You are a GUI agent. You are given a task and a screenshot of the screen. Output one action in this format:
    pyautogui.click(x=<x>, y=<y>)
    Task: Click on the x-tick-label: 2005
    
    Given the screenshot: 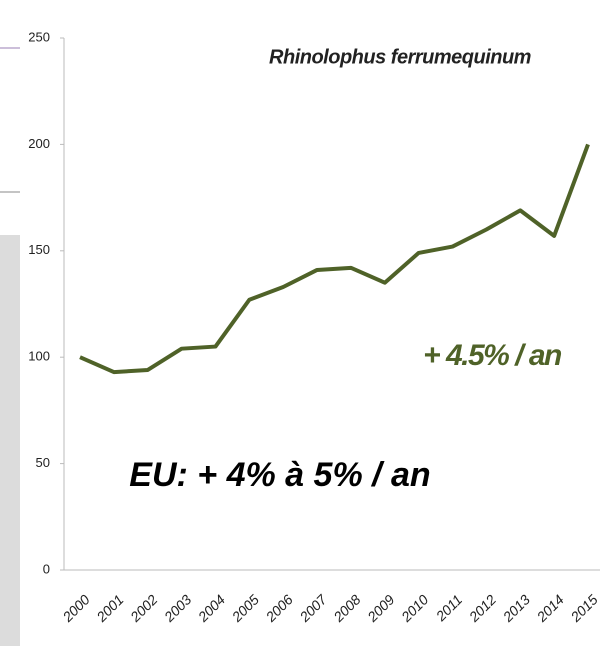 What is the action you would take?
    pyautogui.click(x=245, y=608)
    